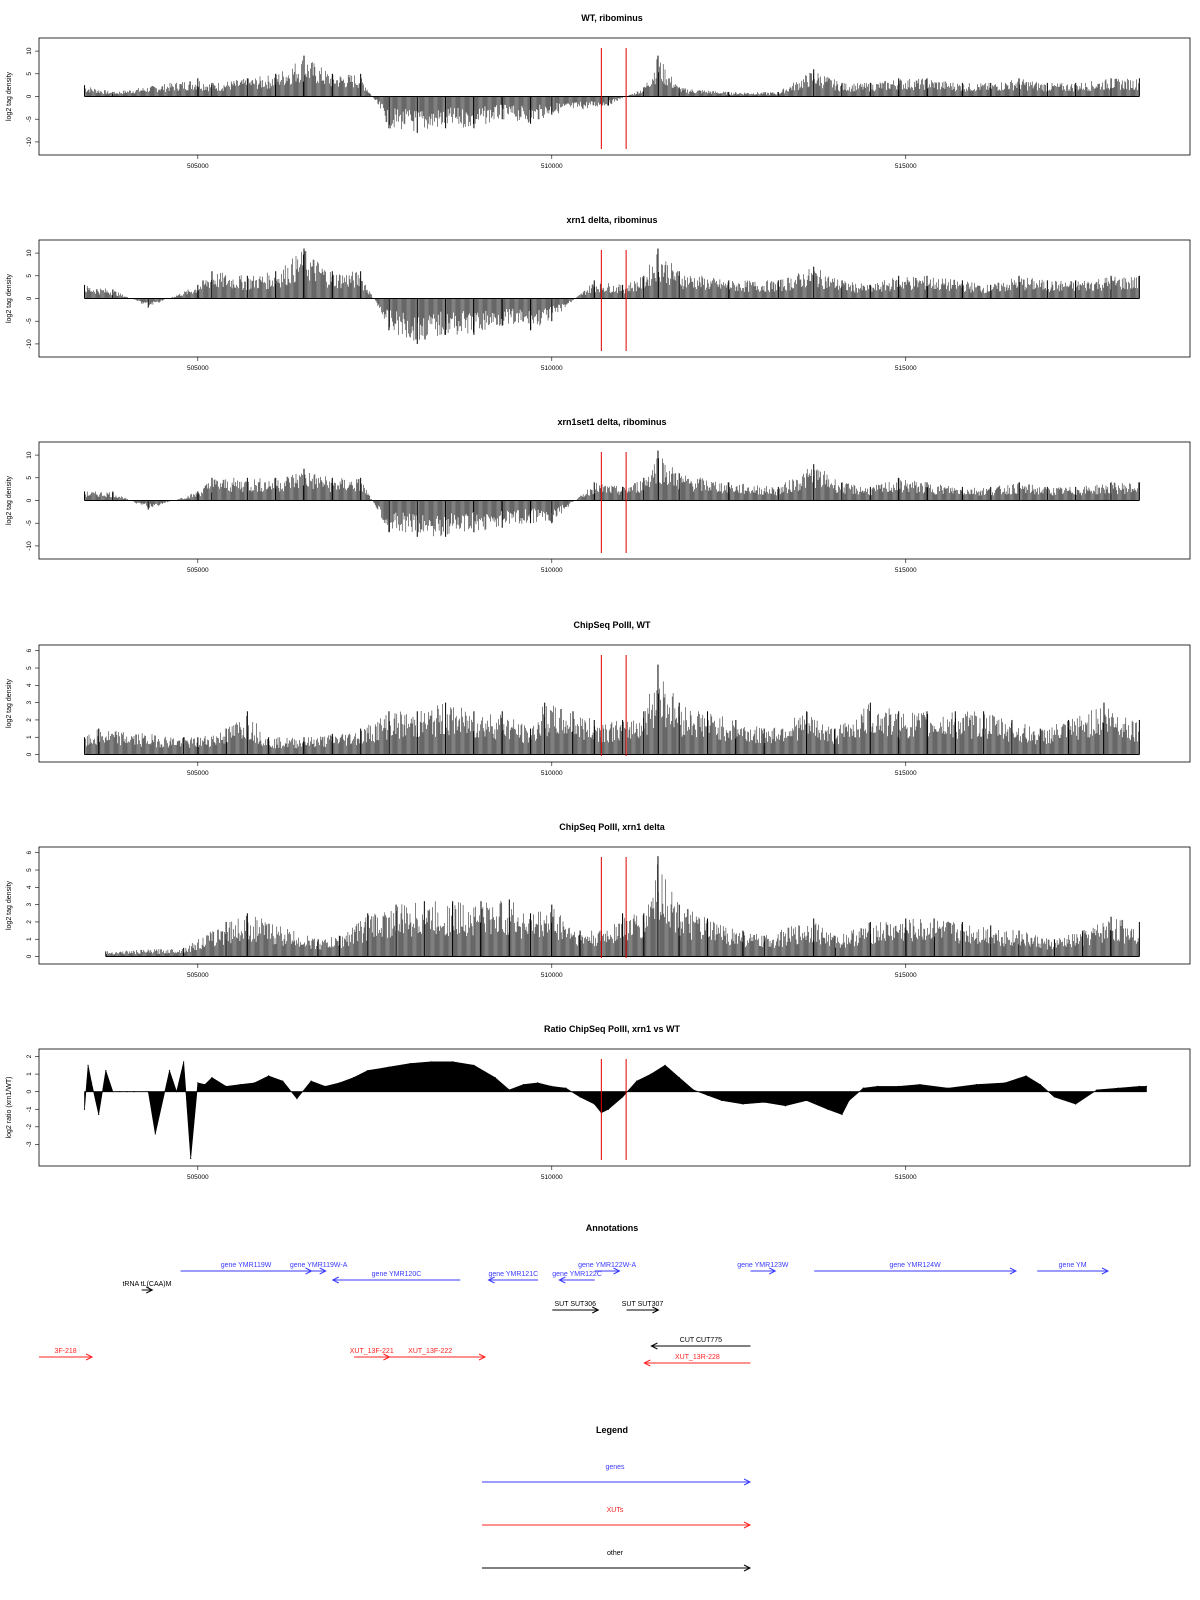 The image size is (1200, 1600). Describe the element at coordinates (612, 1430) in the screenshot. I see `legend-title: Legend` at that location.